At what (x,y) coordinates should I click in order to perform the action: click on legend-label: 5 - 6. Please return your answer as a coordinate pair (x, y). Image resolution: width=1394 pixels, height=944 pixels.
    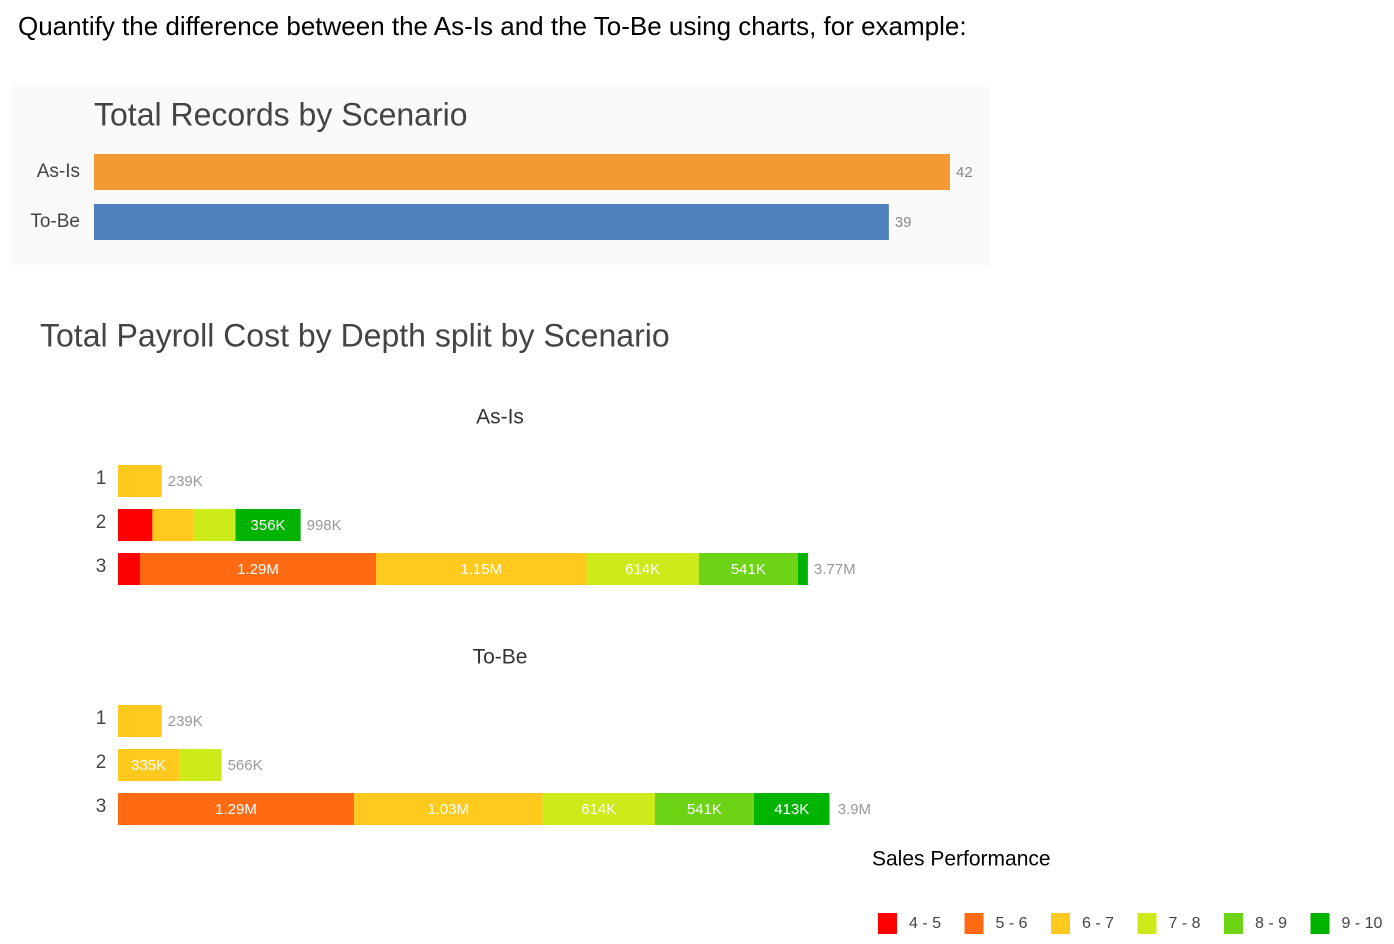
    Looking at the image, I should click on (1012, 923).